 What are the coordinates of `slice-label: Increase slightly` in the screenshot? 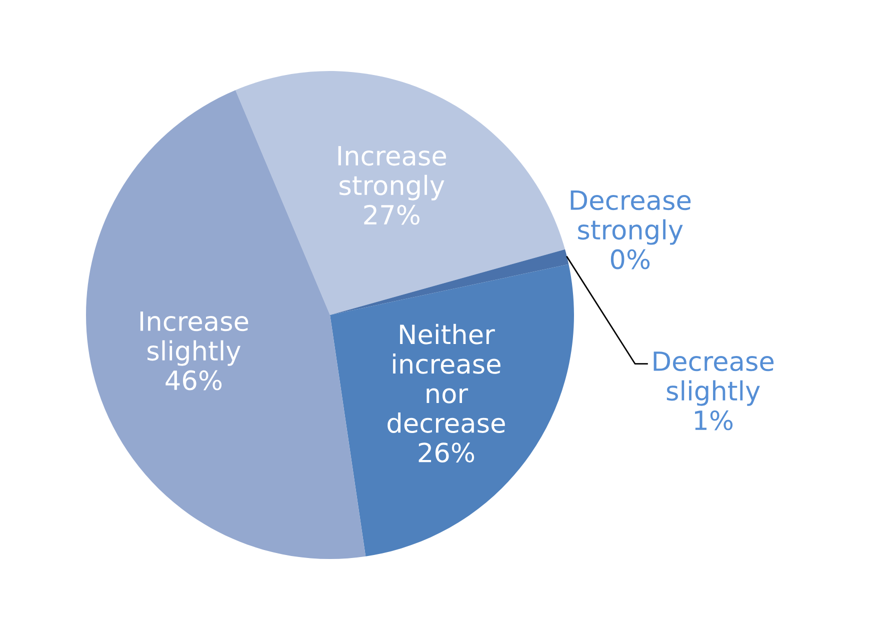 It's located at (194, 339).